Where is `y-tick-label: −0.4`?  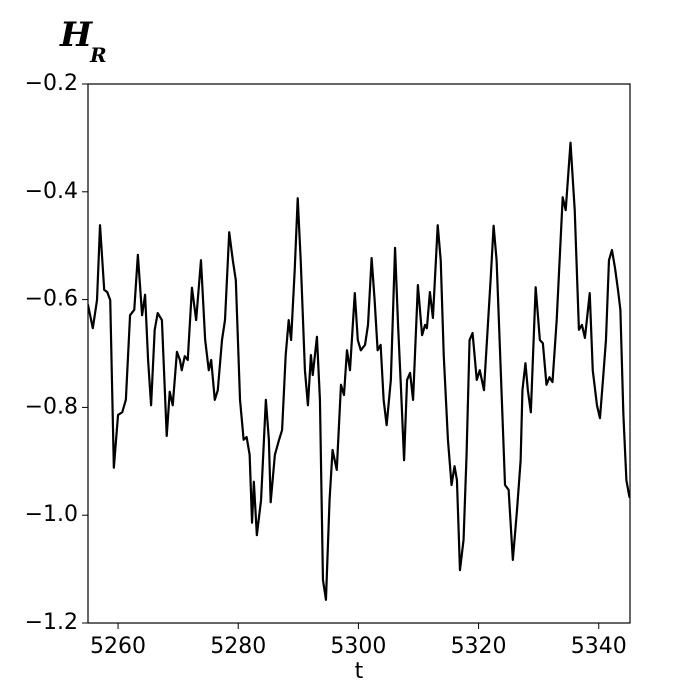
y-tick-label: −0.4 is located at coordinates (51, 191).